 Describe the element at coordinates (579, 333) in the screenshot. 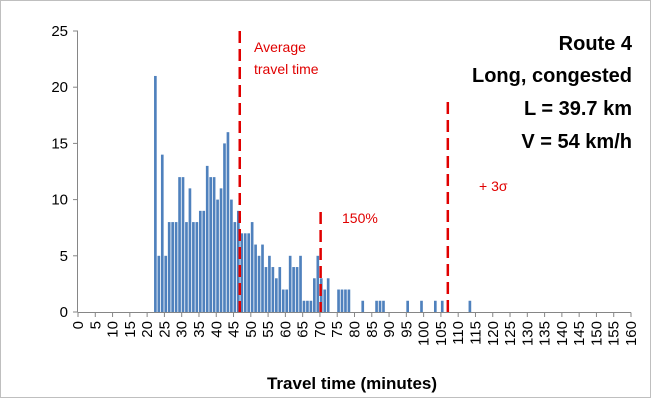

I see `x-tick-label: 145` at that location.